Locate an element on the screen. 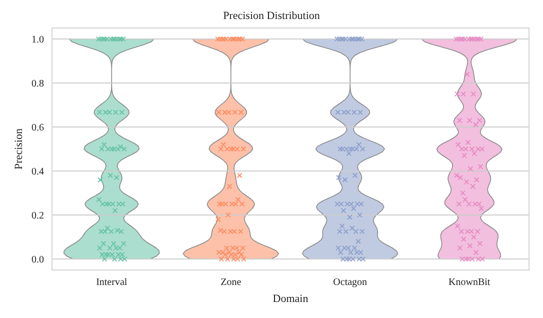  y-tick-label: 0.4 is located at coordinates (38, 172).